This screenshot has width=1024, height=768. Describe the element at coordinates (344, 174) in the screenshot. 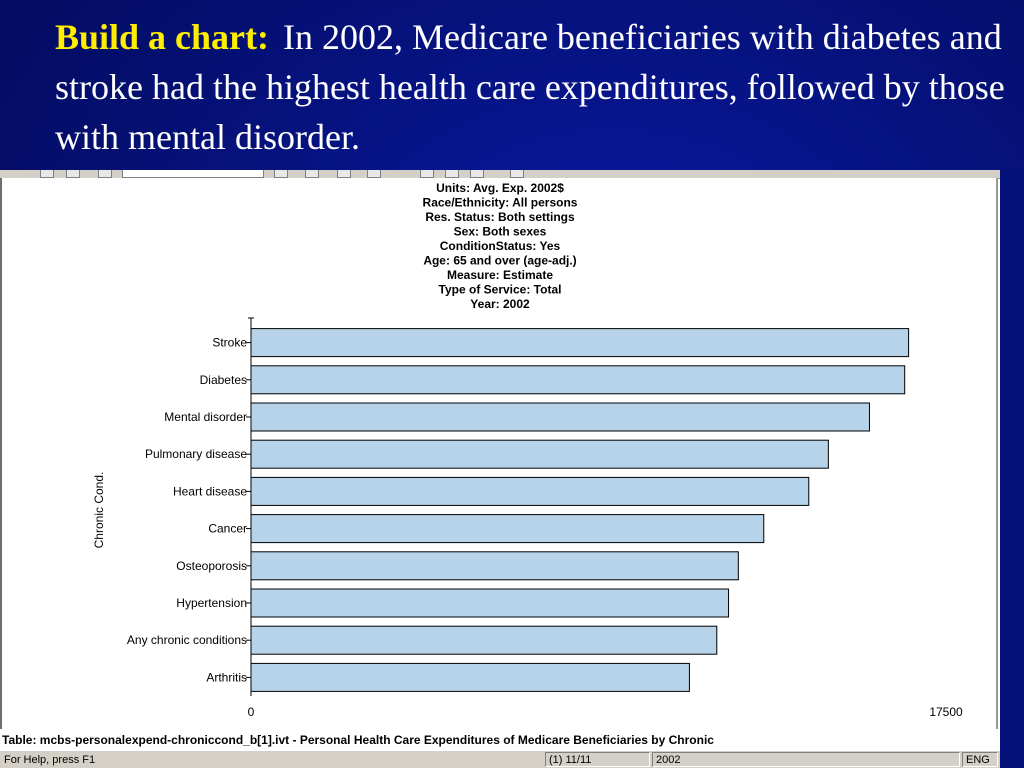

I see `toolbar-filter-icon` at that location.